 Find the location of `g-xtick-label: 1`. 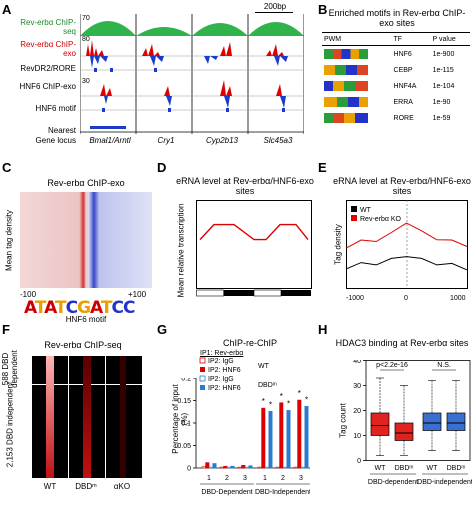

g-xtick-label: 1 is located at coordinates (265, 478).